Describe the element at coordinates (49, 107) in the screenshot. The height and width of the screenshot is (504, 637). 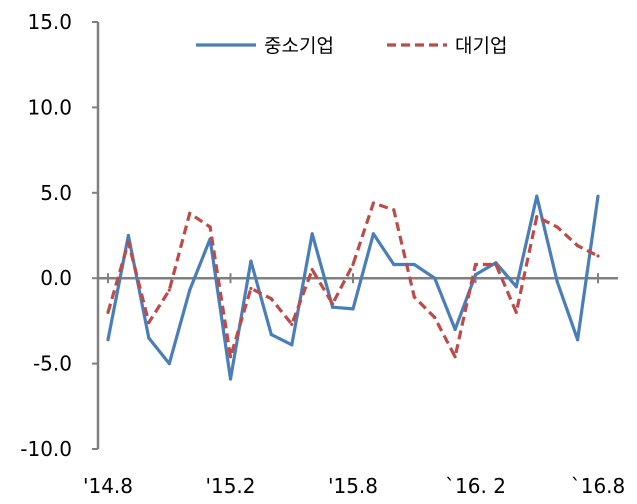
I see `y-tick-label: 10.0` at that location.